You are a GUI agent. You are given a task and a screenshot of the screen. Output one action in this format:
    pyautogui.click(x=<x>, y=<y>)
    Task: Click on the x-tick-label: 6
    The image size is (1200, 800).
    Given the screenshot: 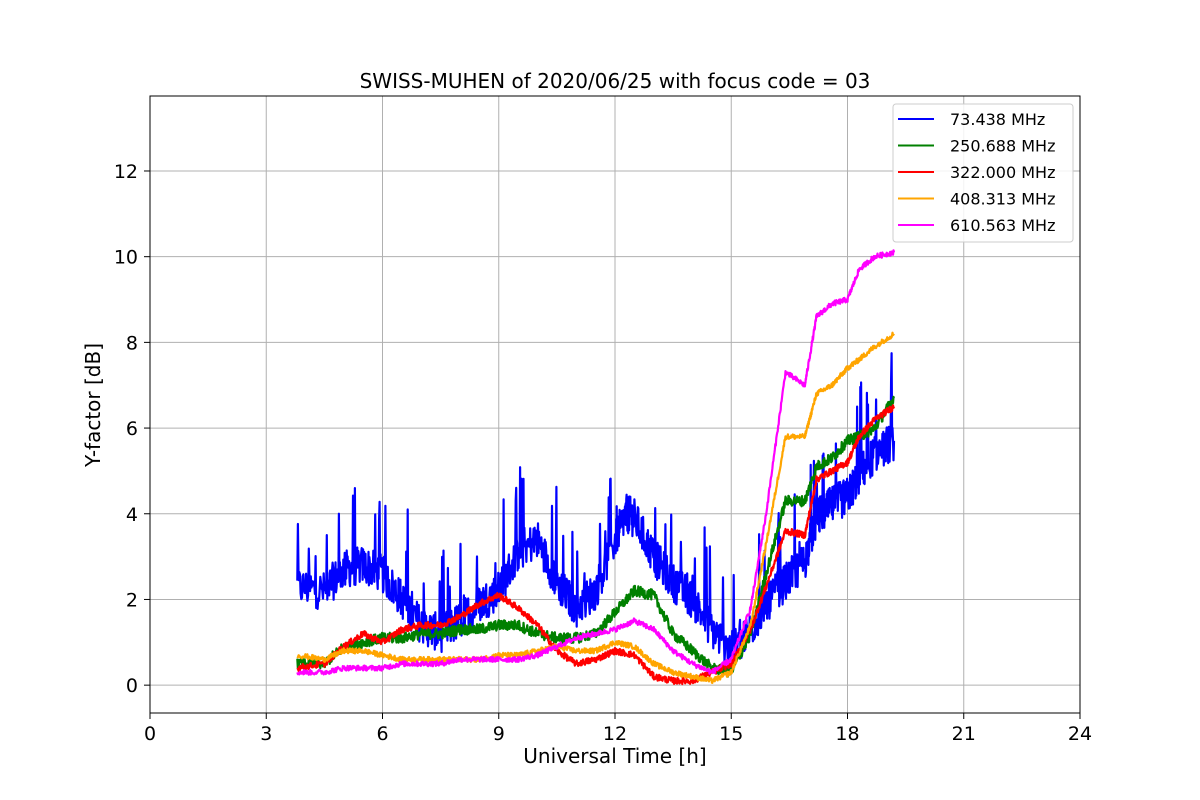 What is the action you would take?
    pyautogui.click(x=382, y=734)
    